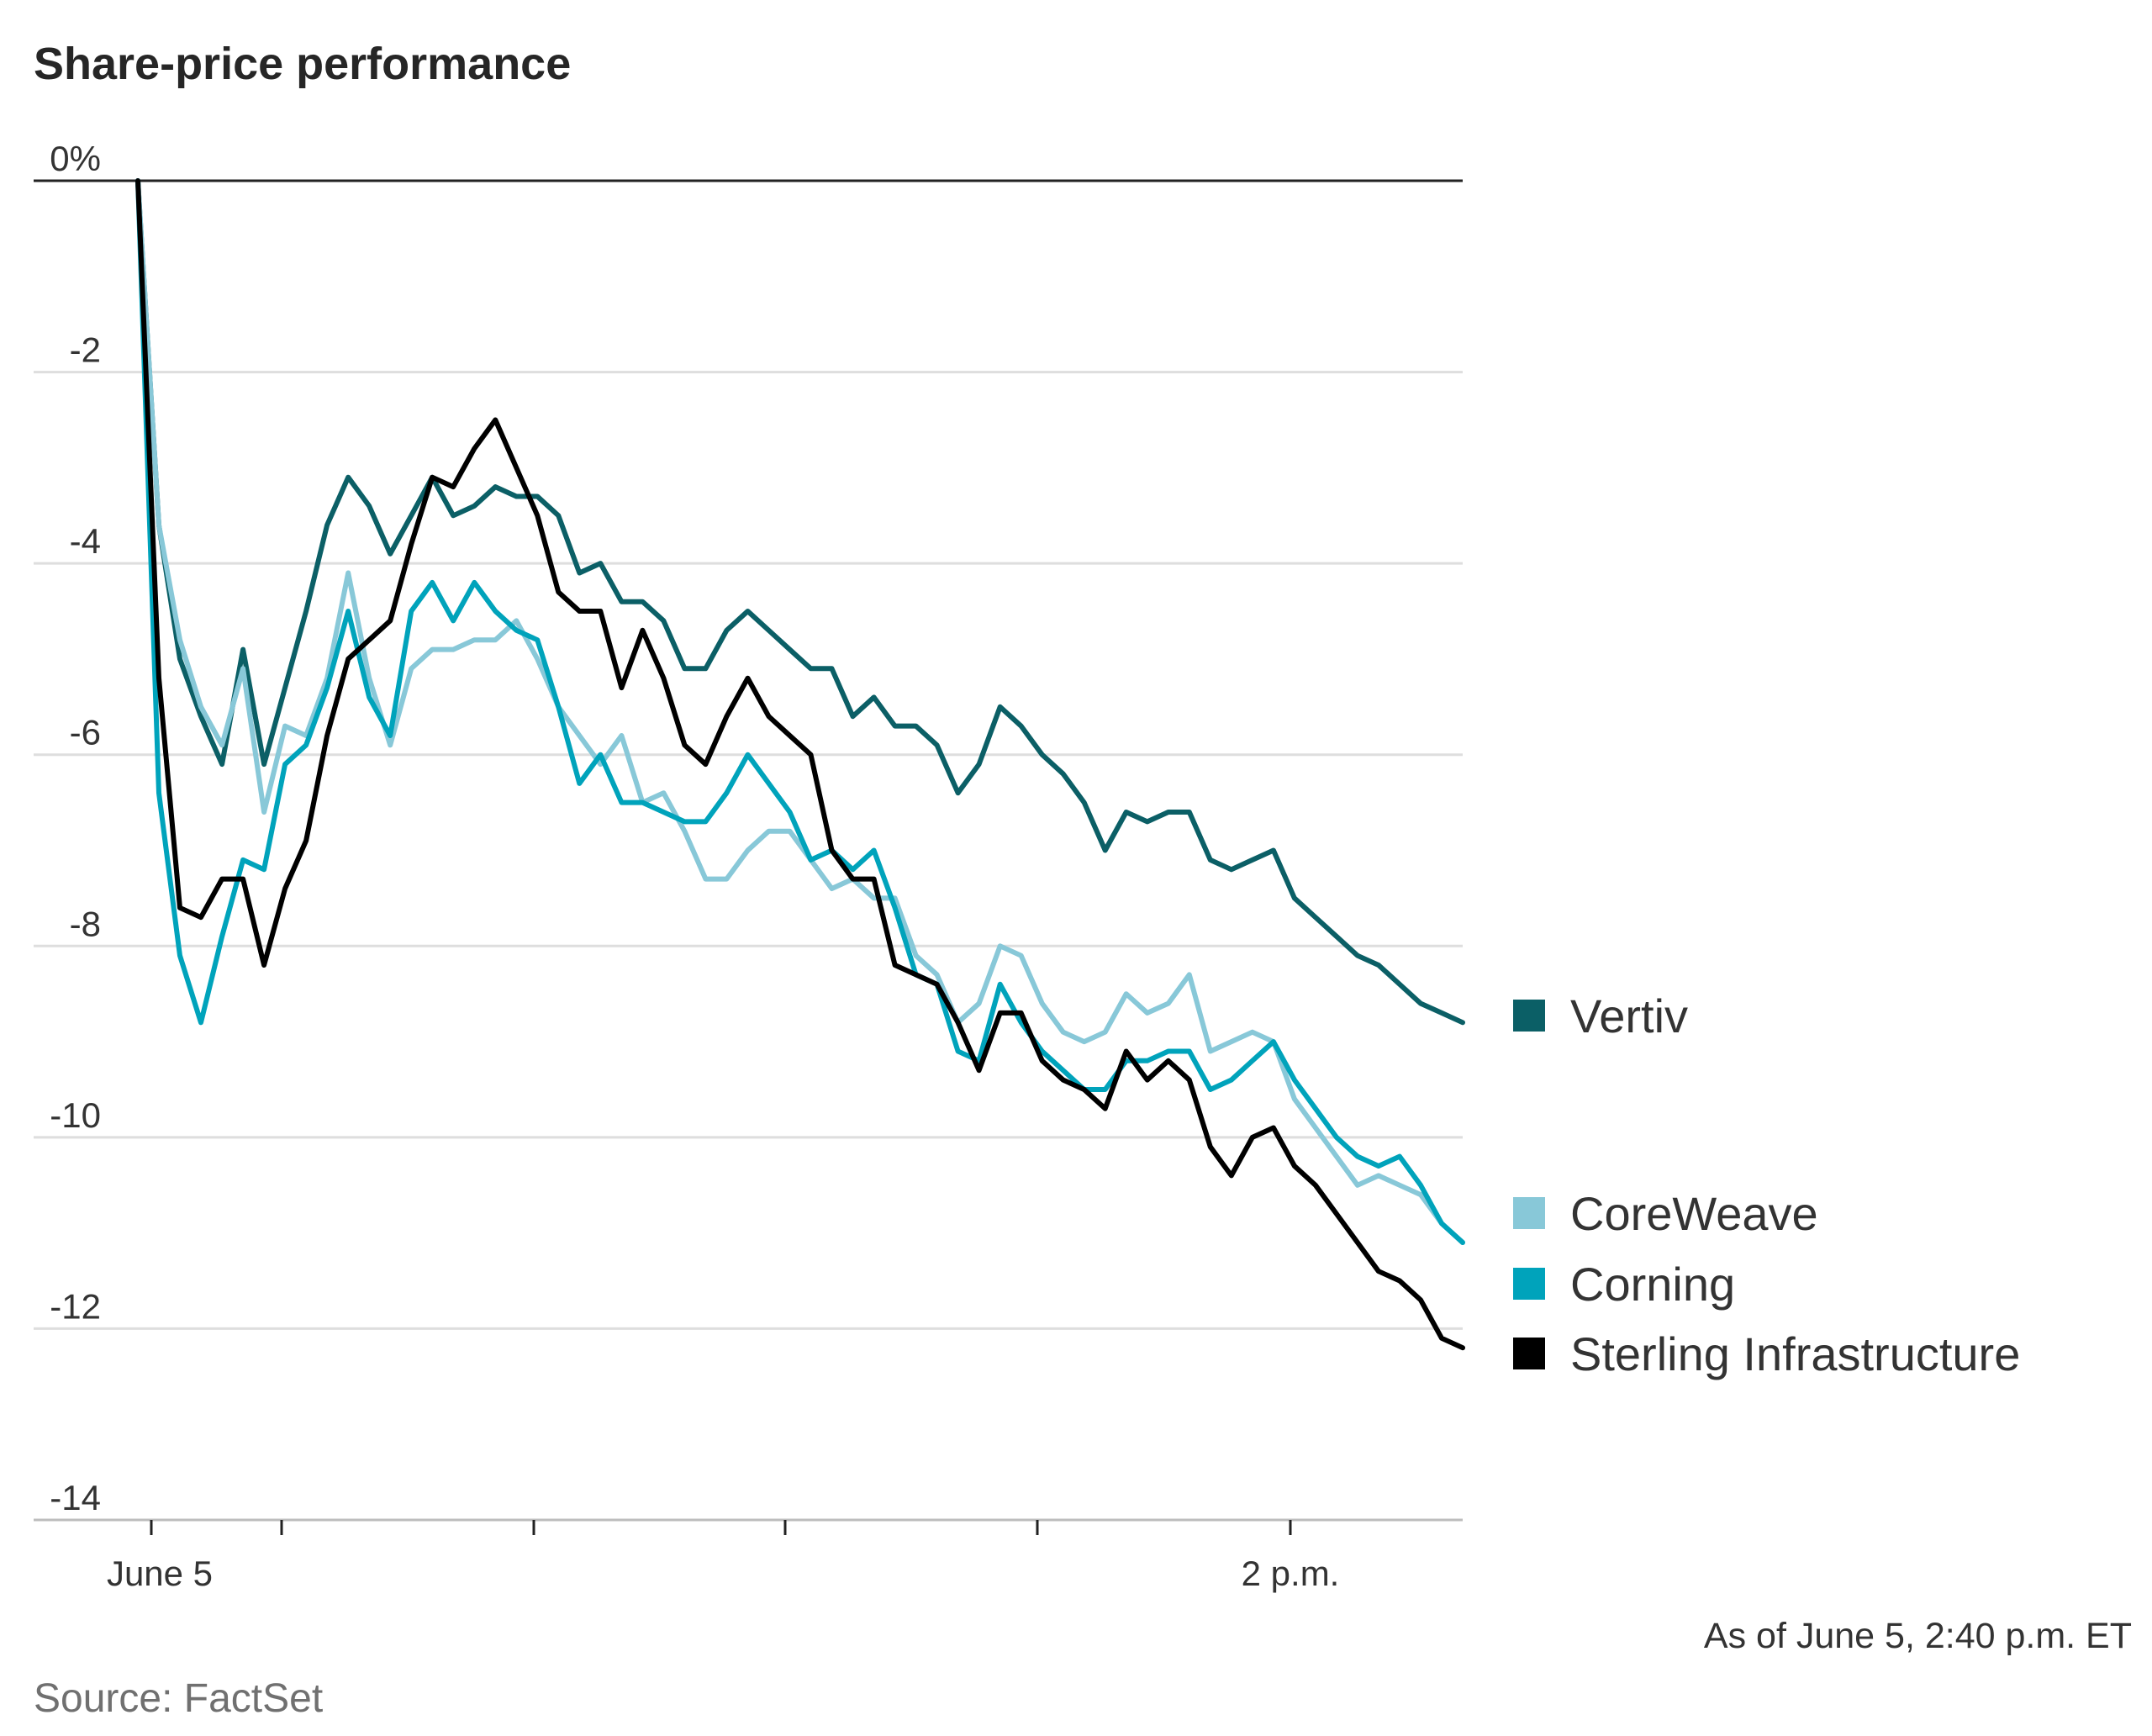 This screenshot has height=1736, width=2152. Describe the element at coordinates (1652, 1284) in the screenshot. I see `legend-label: Corning` at that location.